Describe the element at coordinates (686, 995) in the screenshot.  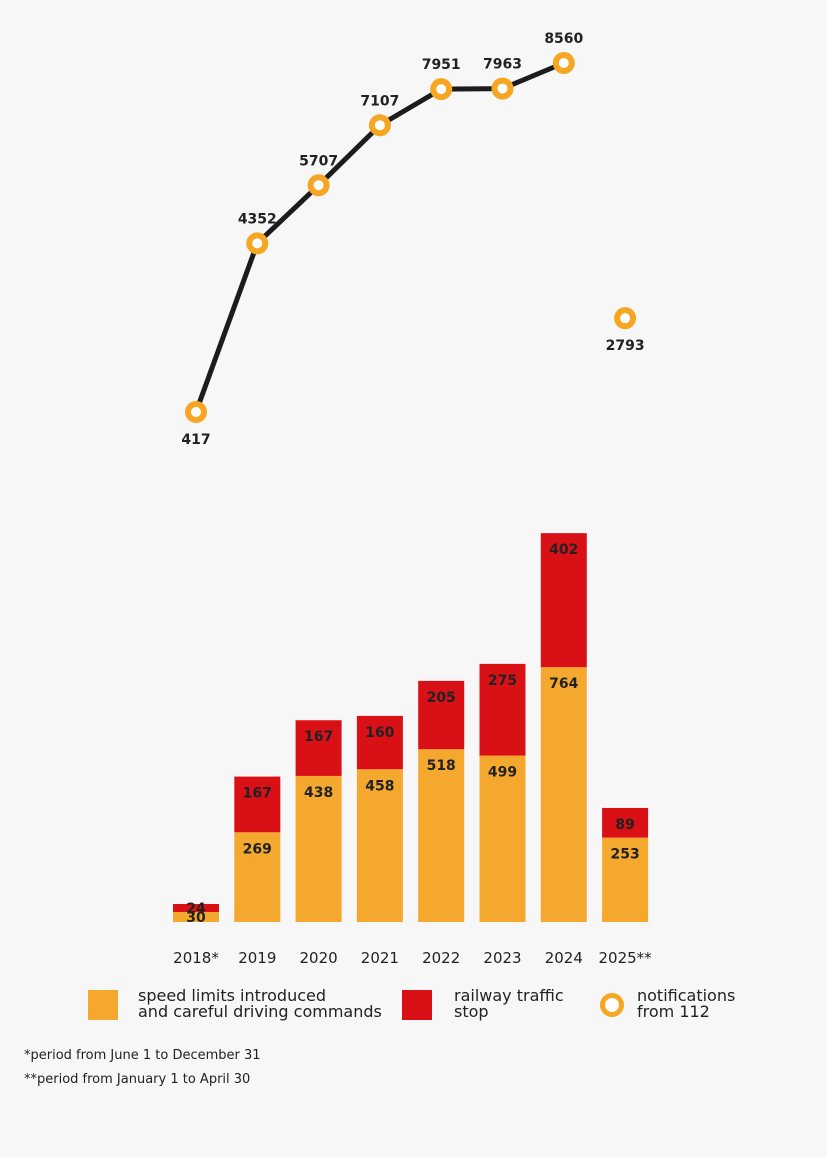
I see `legend-label-notifications-line1: notifications` at that location.